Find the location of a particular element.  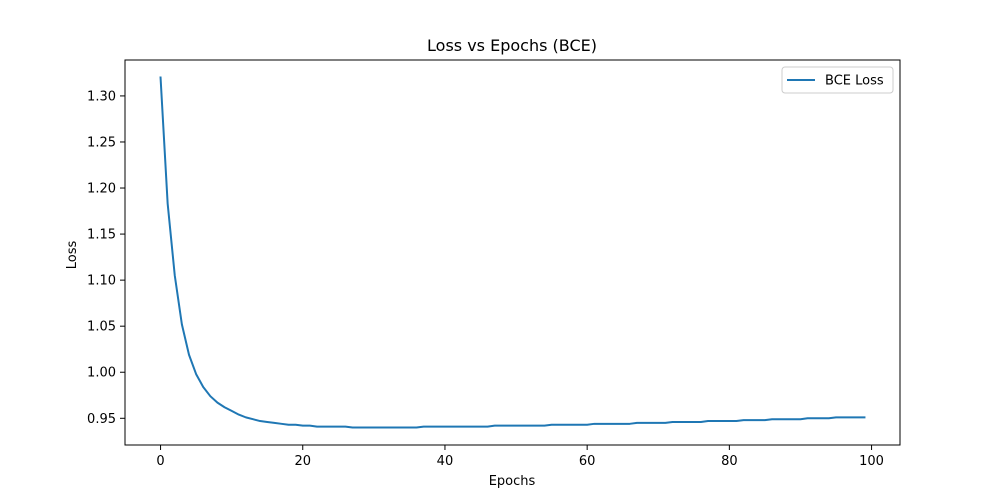

x-tick-label: 20 is located at coordinates (302, 461).